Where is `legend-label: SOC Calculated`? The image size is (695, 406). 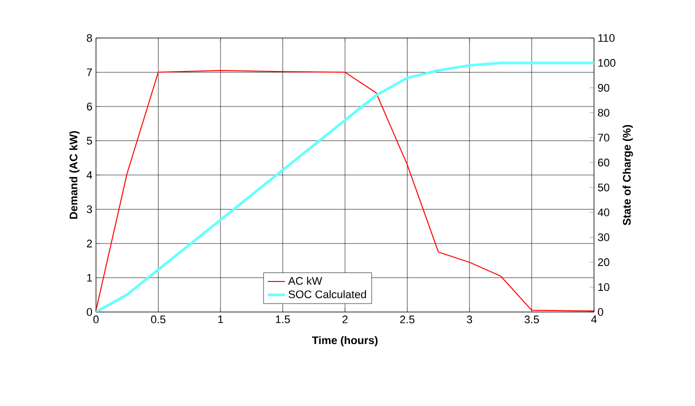 legend-label: SOC Calculated is located at coordinates (327, 294).